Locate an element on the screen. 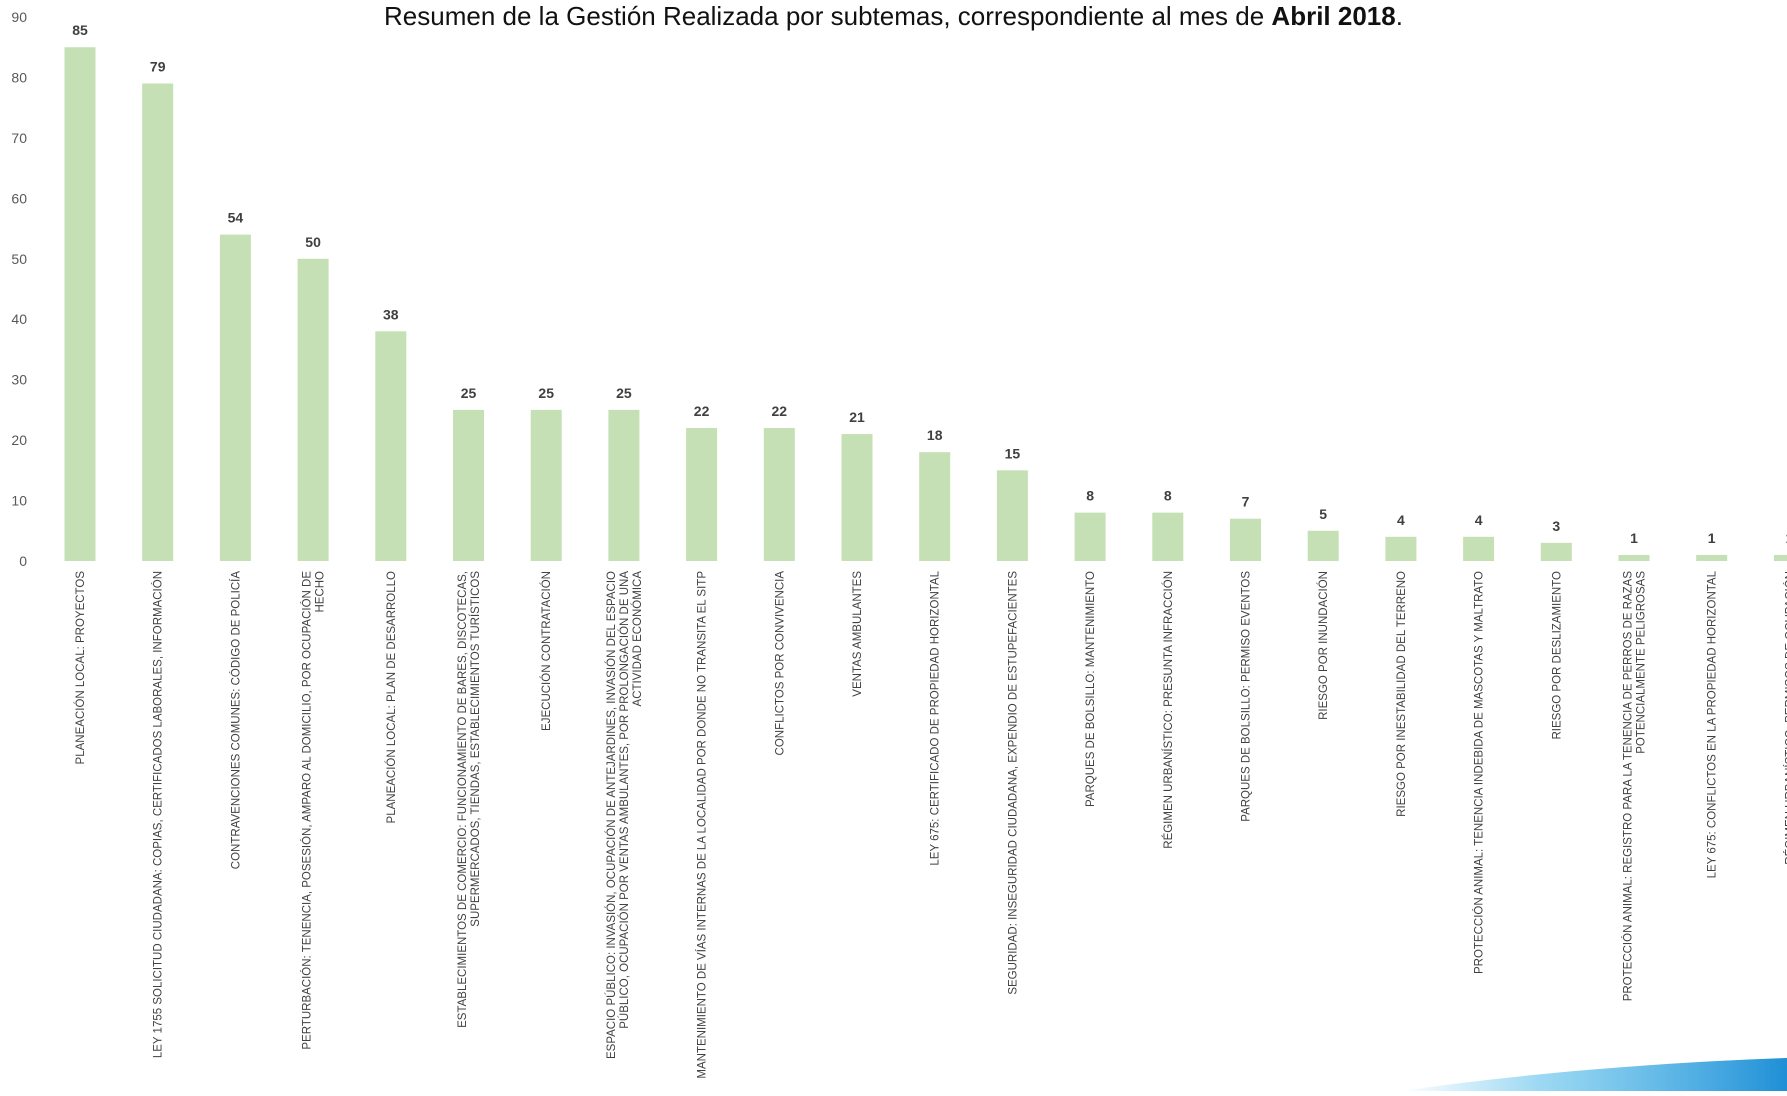  x-tick-label-line: PLANEACIÓN LOCAL: PLAN DE DESARROLLO is located at coordinates (391, 697).